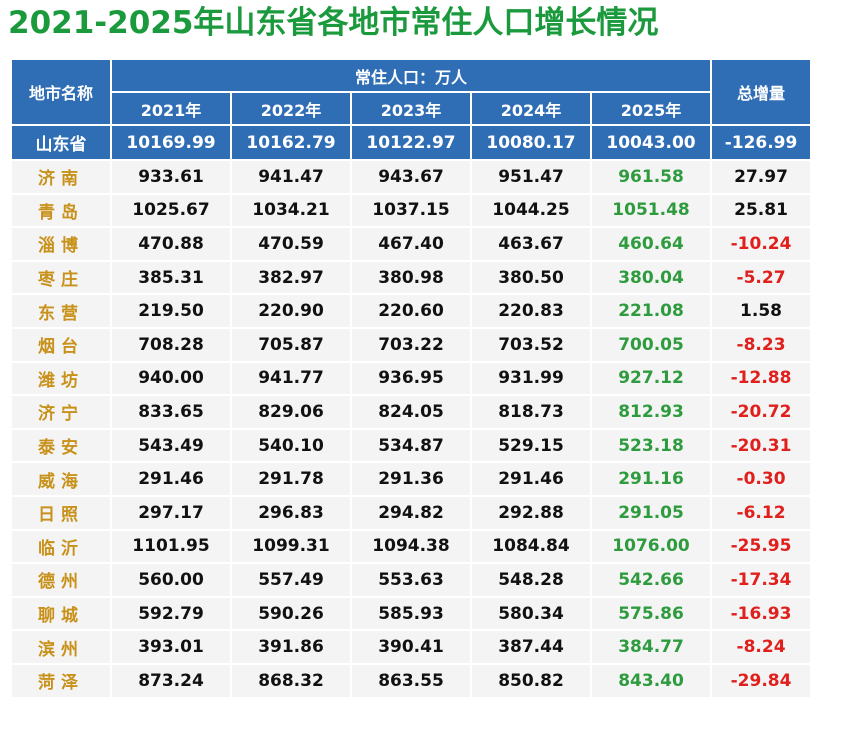  I want to click on value-cell: 463.67, so click(531, 244).